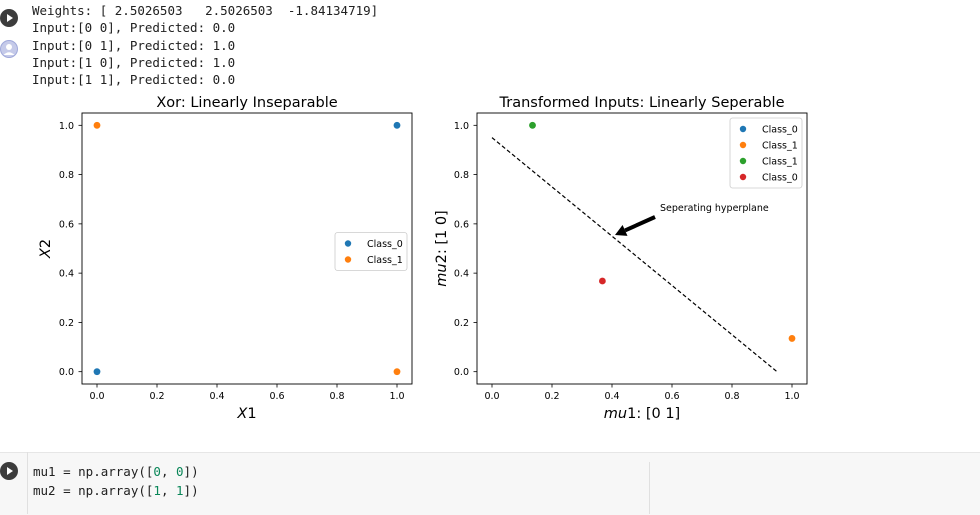  What do you see at coordinates (714, 208) in the screenshot?
I see `annotation-text: Seperating hyperplane` at bounding box center [714, 208].